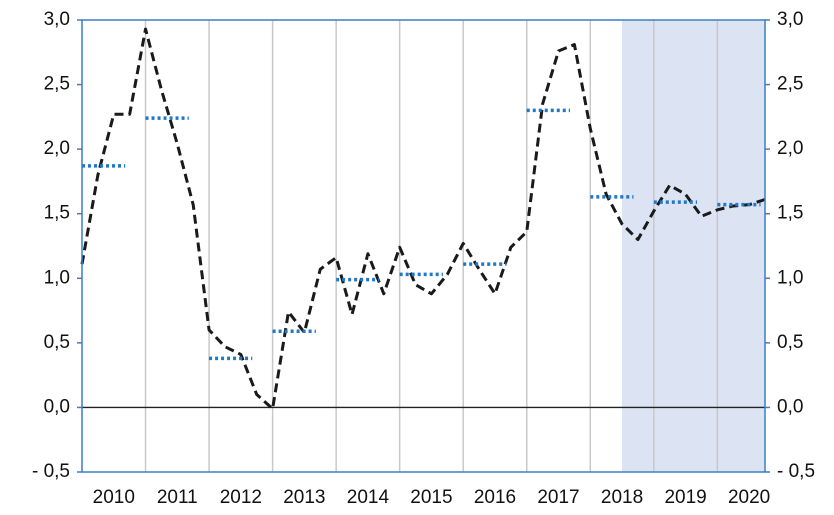 The height and width of the screenshot is (515, 834). What do you see at coordinates (57, 342) in the screenshot?
I see `y-tick-label: 0,5` at bounding box center [57, 342].